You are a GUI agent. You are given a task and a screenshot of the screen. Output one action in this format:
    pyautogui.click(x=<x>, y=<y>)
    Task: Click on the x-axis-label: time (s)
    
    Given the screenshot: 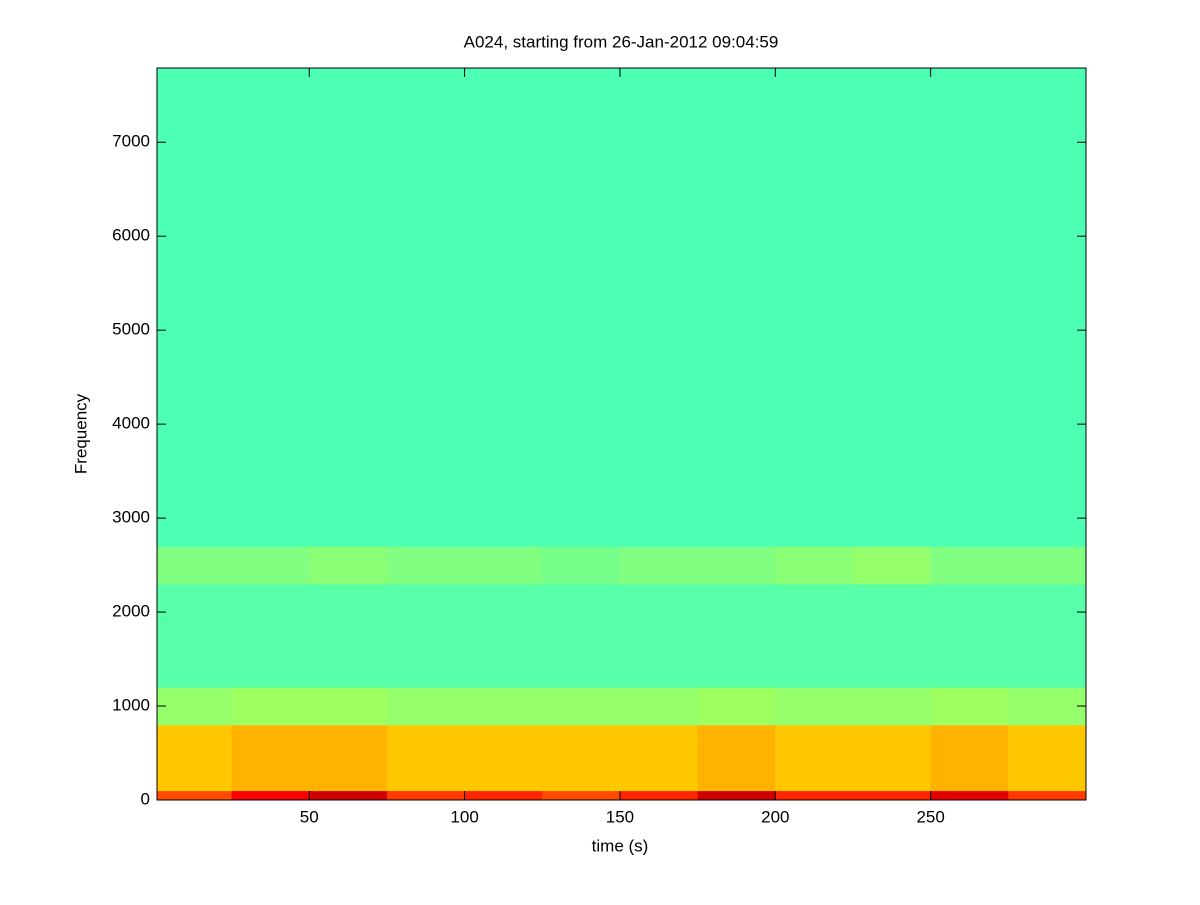 What is the action you would take?
    pyautogui.click(x=620, y=845)
    